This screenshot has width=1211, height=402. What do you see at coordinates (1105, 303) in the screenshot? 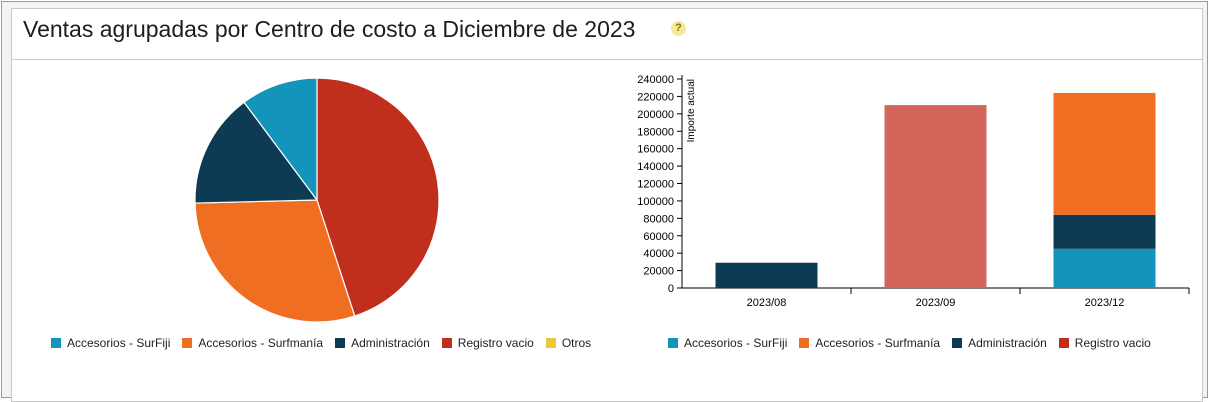
I see `x-tick-label: 2023/12` at bounding box center [1105, 303].